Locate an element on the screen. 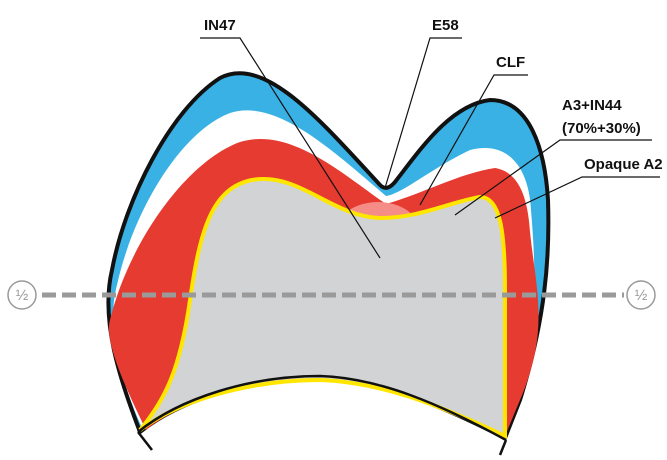 Image resolution: width=667 pixels, height=460 pixels. marker-right: ½ is located at coordinates (641, 295).